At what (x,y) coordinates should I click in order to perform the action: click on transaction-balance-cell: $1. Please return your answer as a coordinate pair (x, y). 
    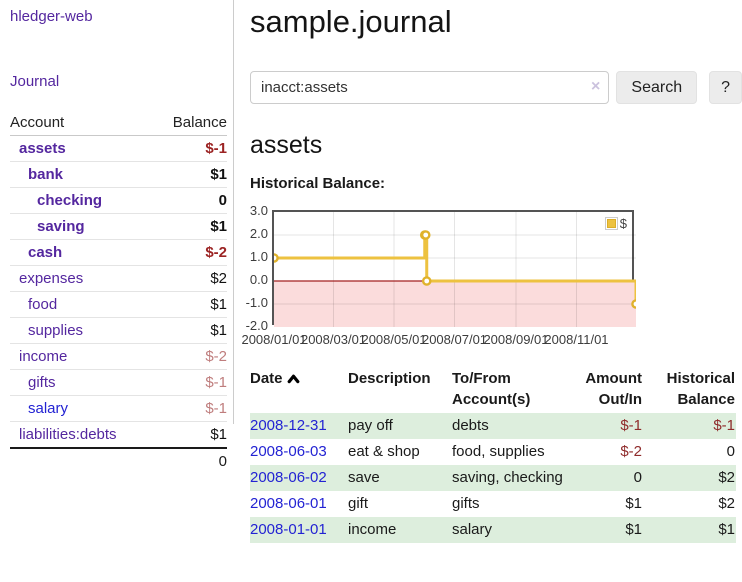
    Looking at the image, I should click on (726, 529).